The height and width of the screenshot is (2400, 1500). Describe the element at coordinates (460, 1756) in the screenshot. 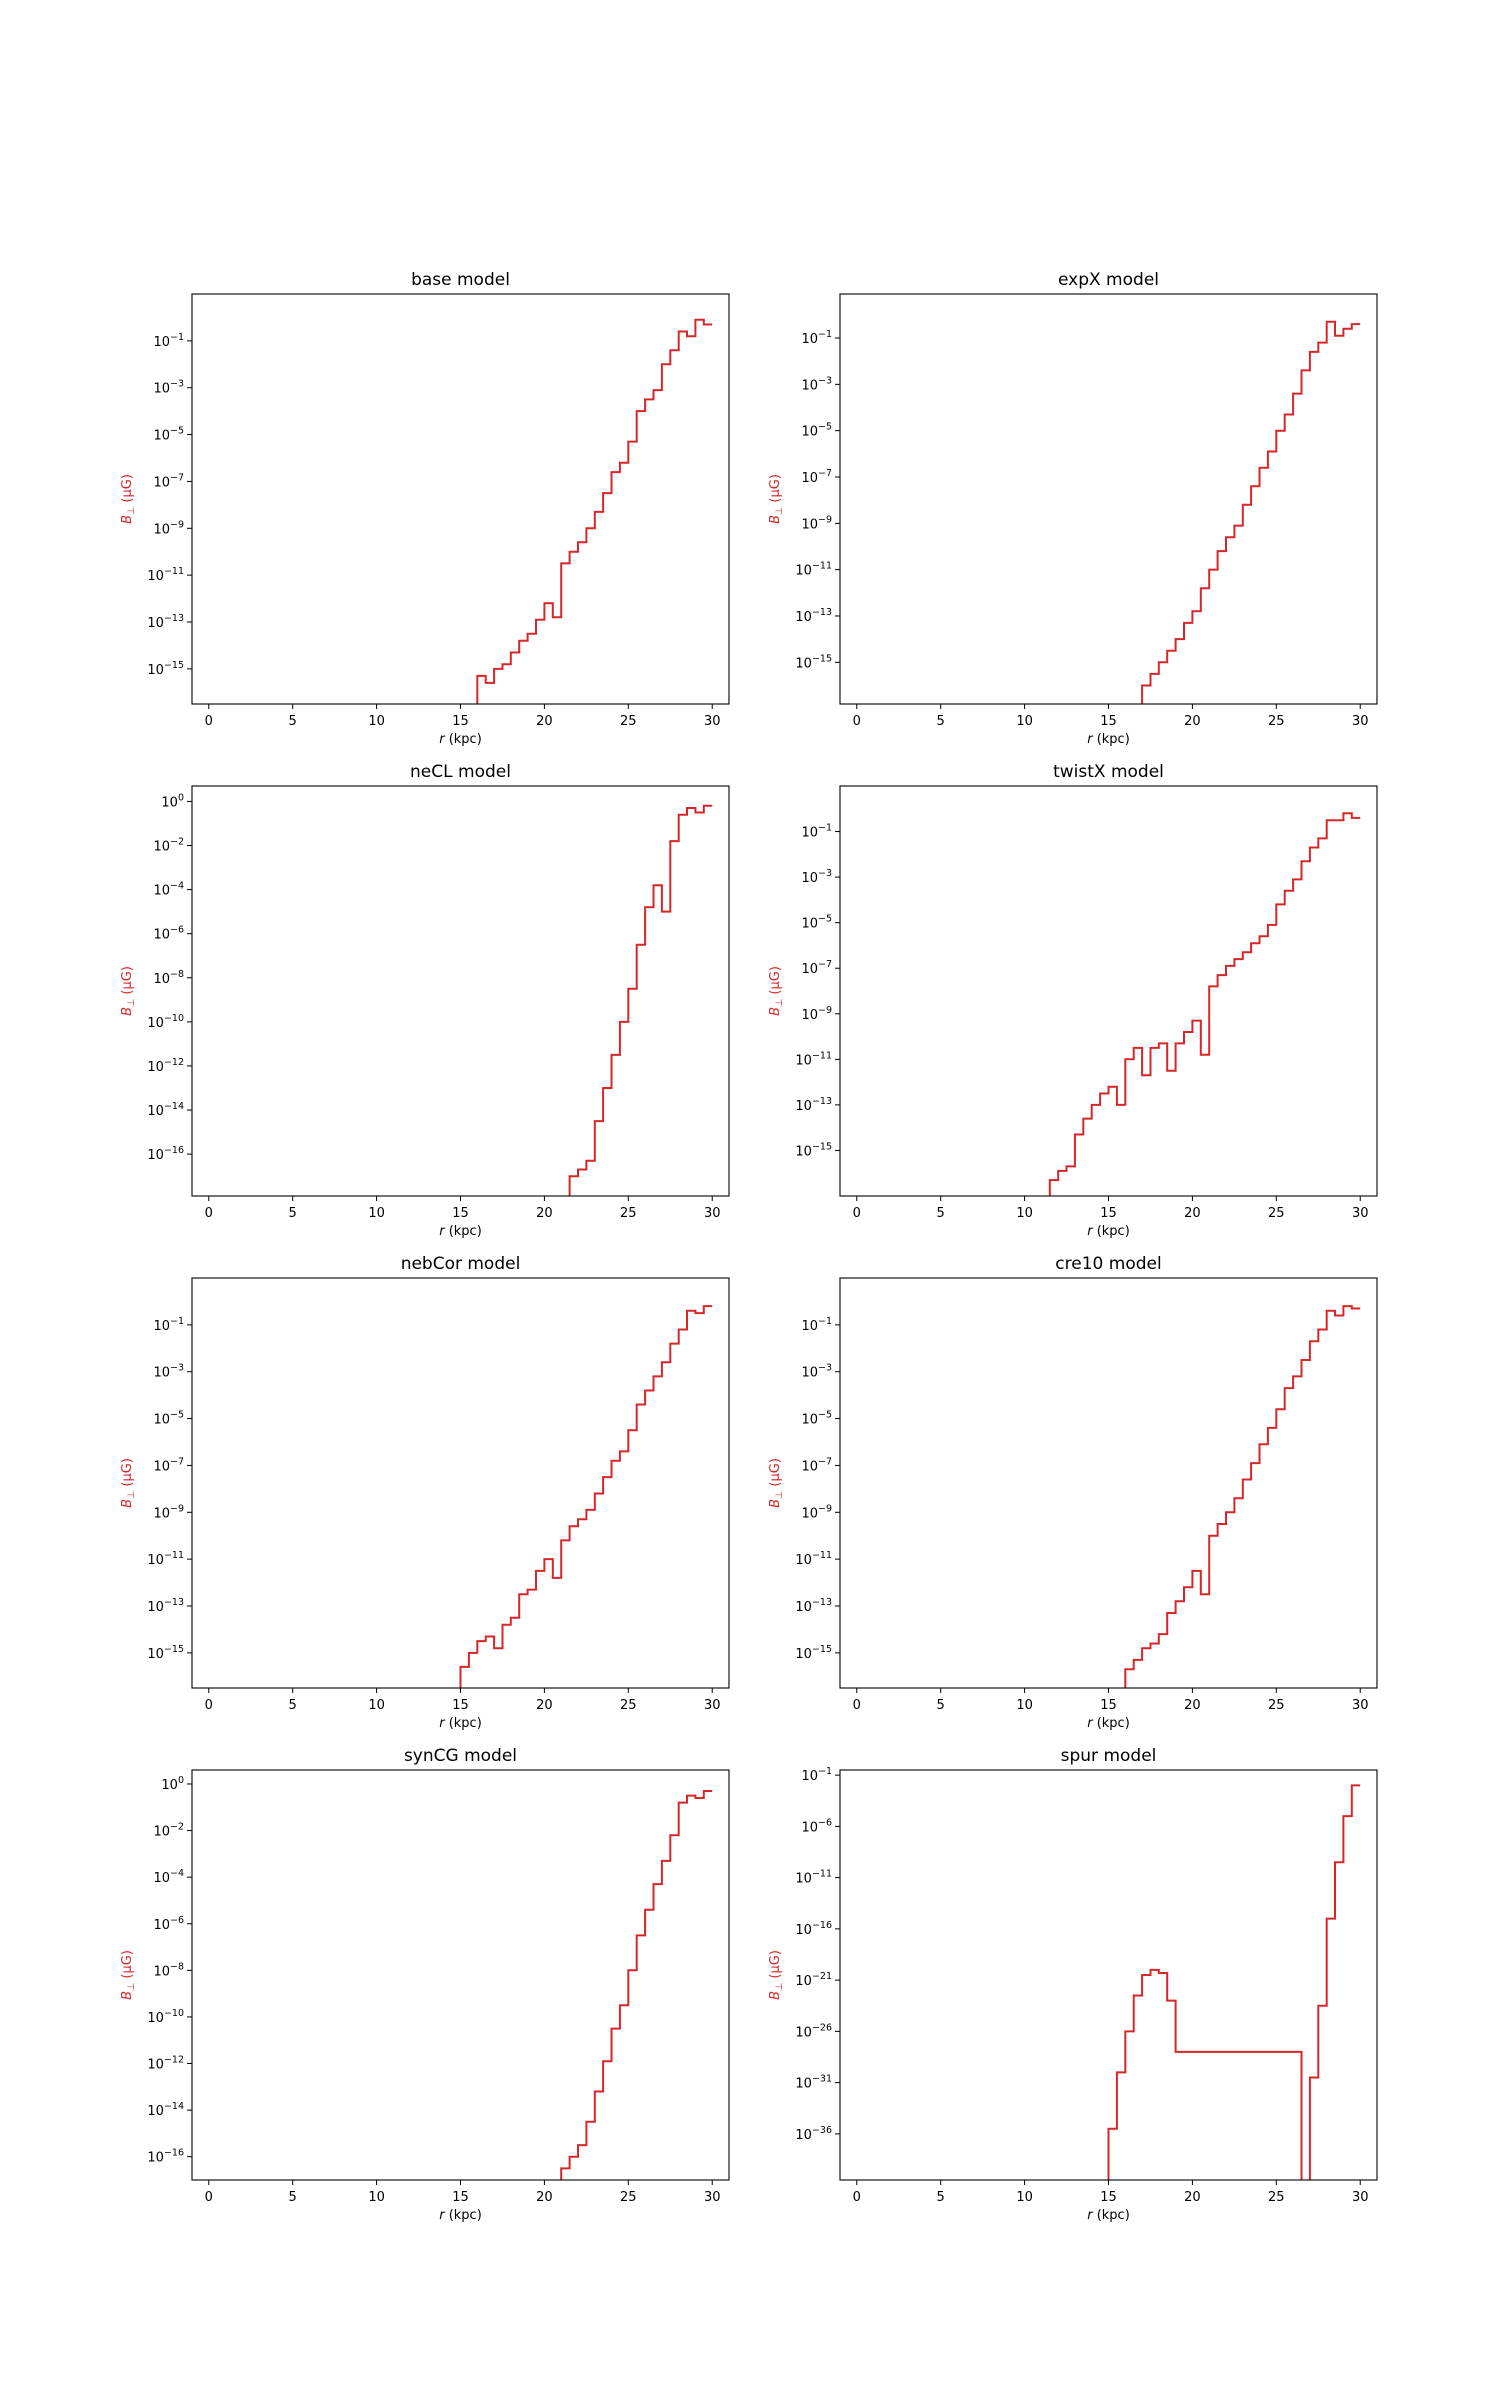

I see `chart-title: synCG model` at that location.